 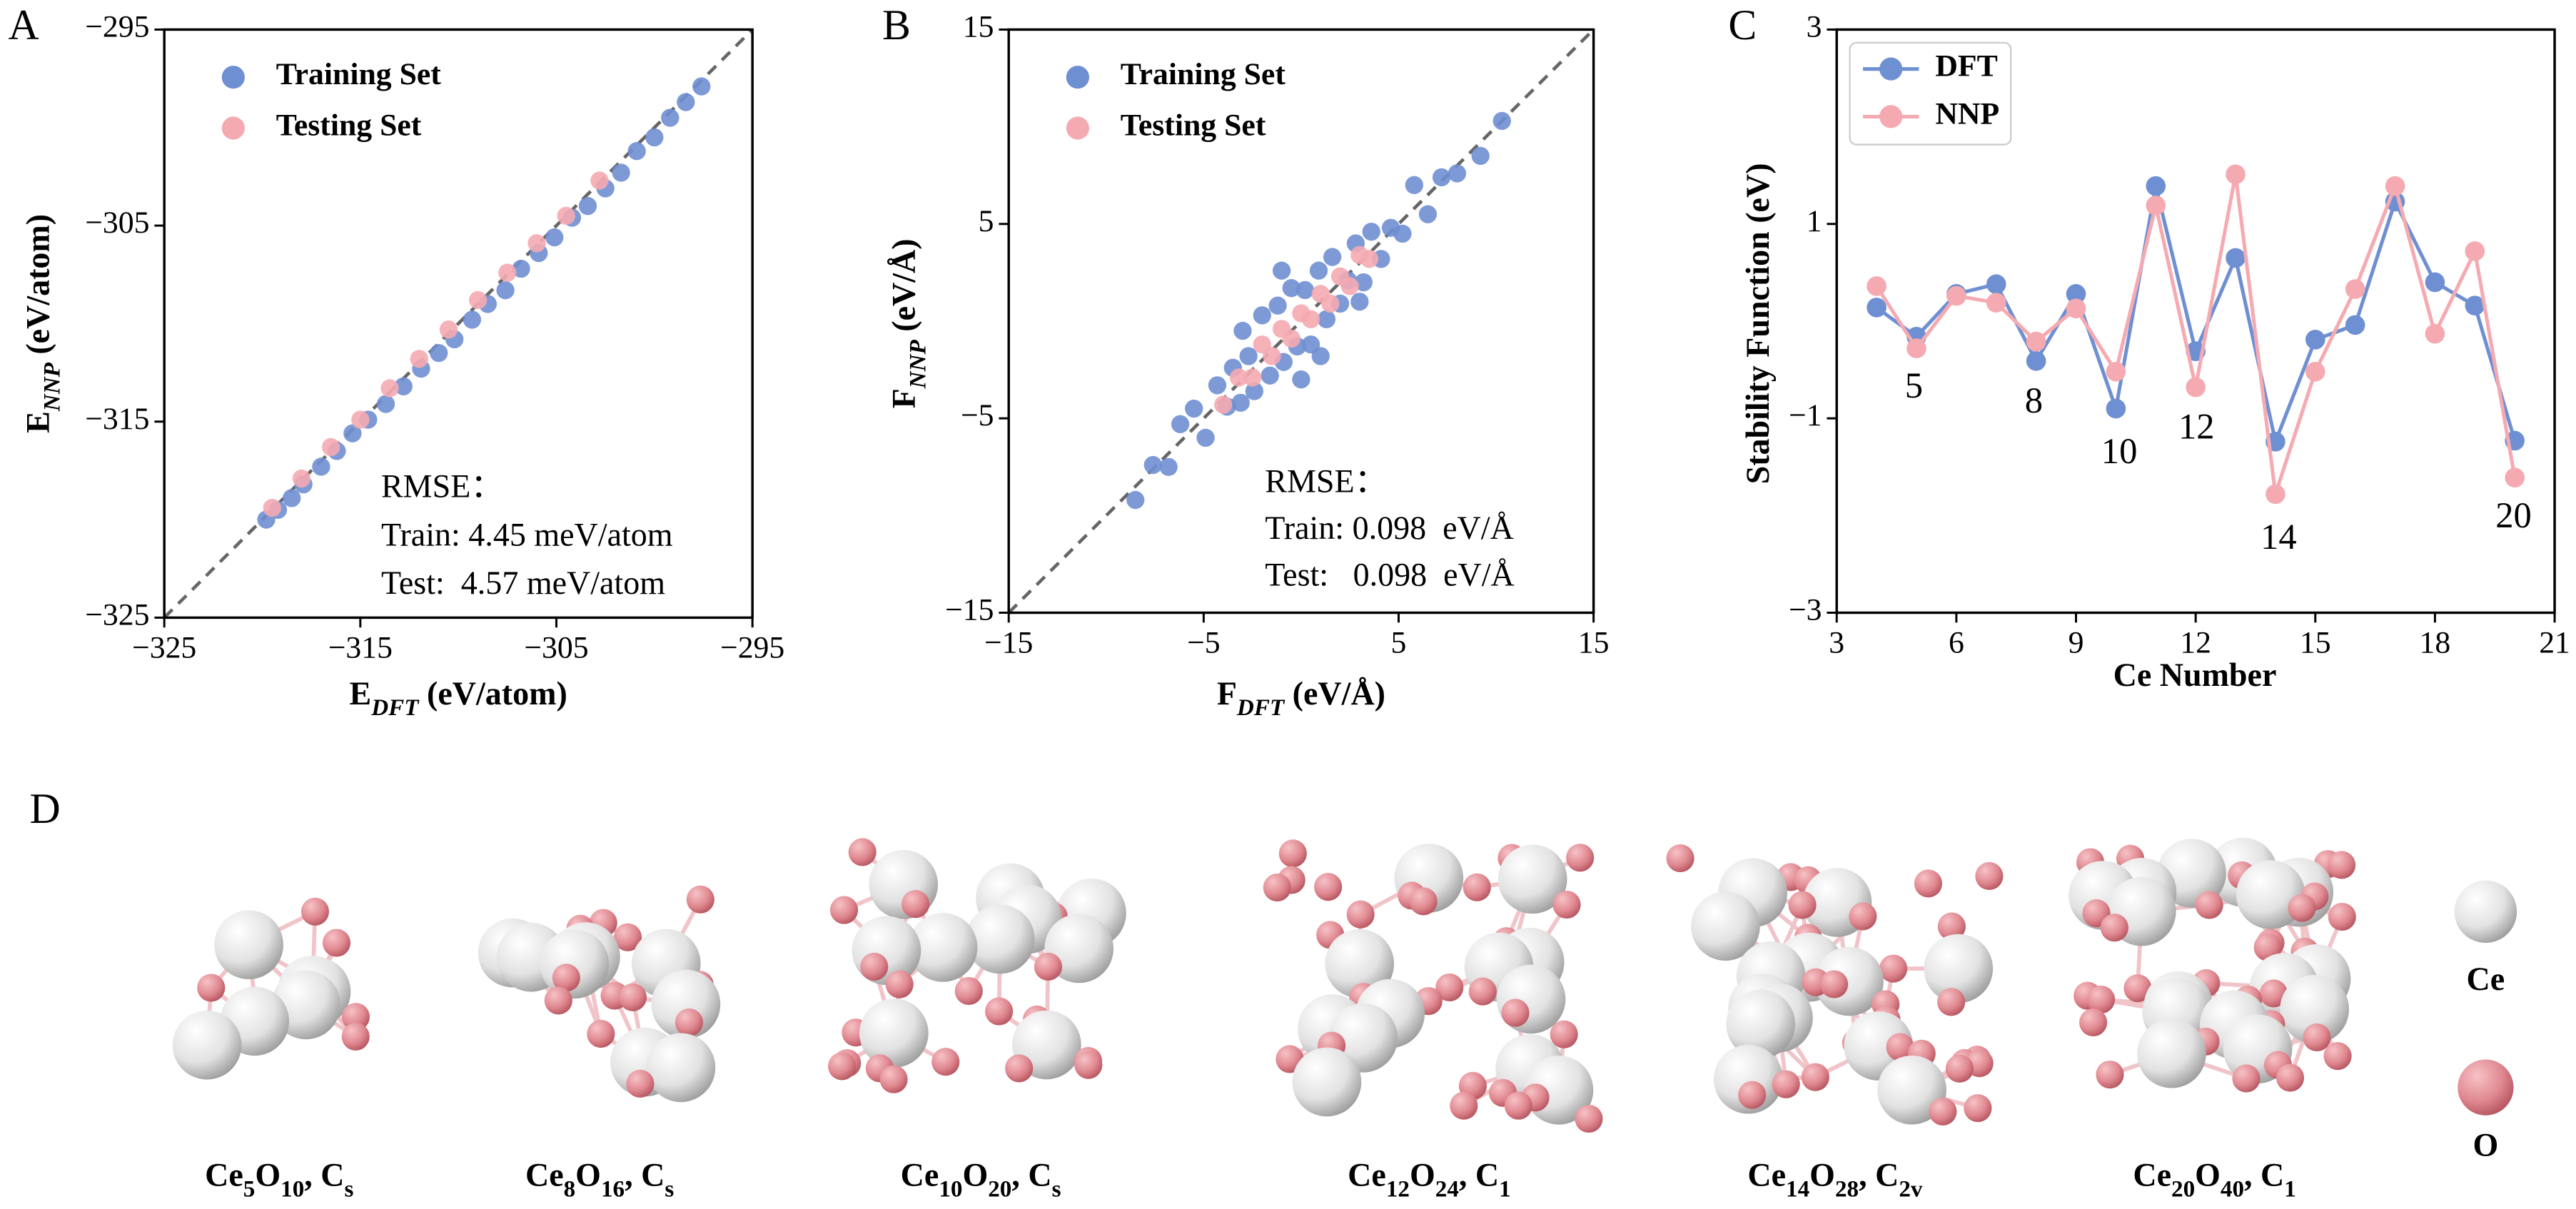 I want to click on text-part: (eV/atom), so click(x=37, y=288).